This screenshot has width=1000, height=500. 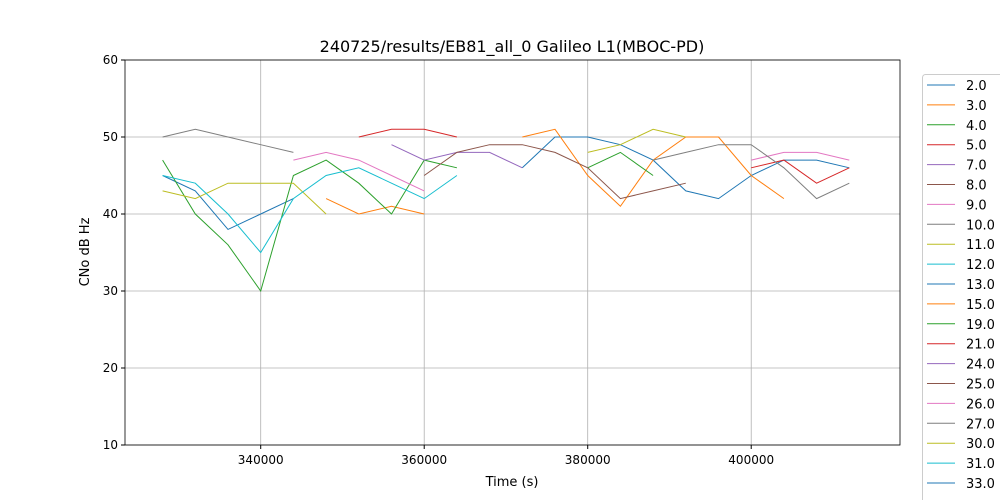 What do you see at coordinates (980, 404) in the screenshot?
I see `legend-label: 26.0` at bounding box center [980, 404].